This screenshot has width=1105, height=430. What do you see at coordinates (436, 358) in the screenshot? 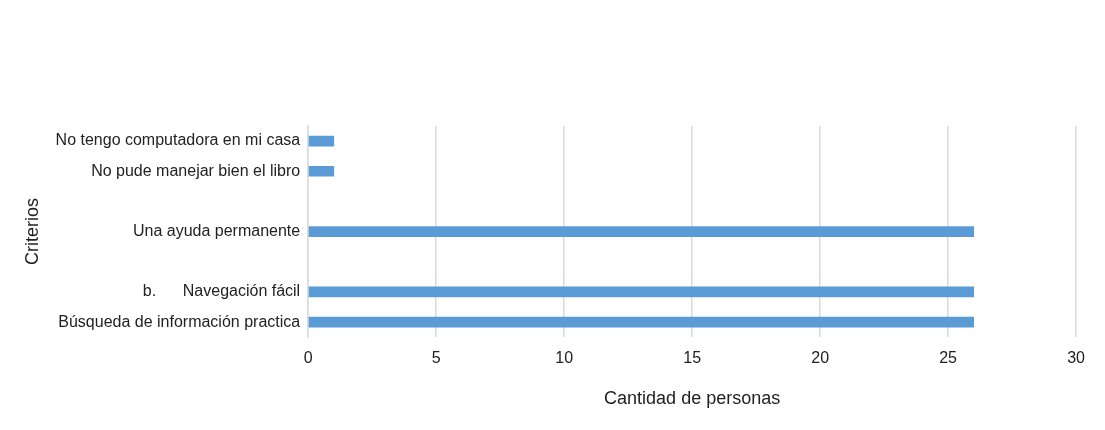
I see `x-tick-label: 5` at bounding box center [436, 358].